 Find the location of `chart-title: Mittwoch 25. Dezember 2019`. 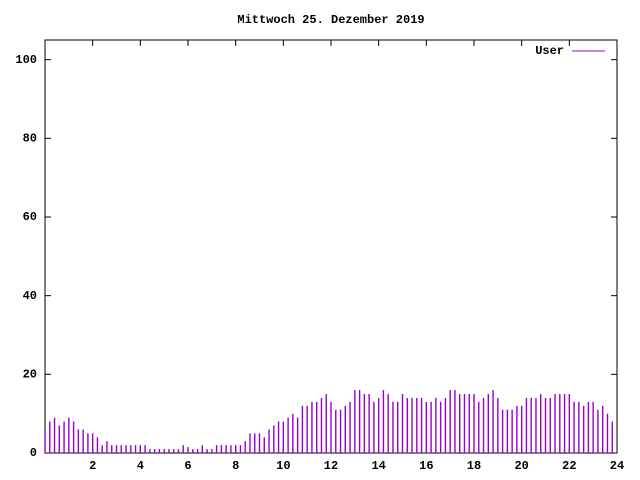

chart-title: Mittwoch 25. Dezember 2019 is located at coordinates (330, 20).